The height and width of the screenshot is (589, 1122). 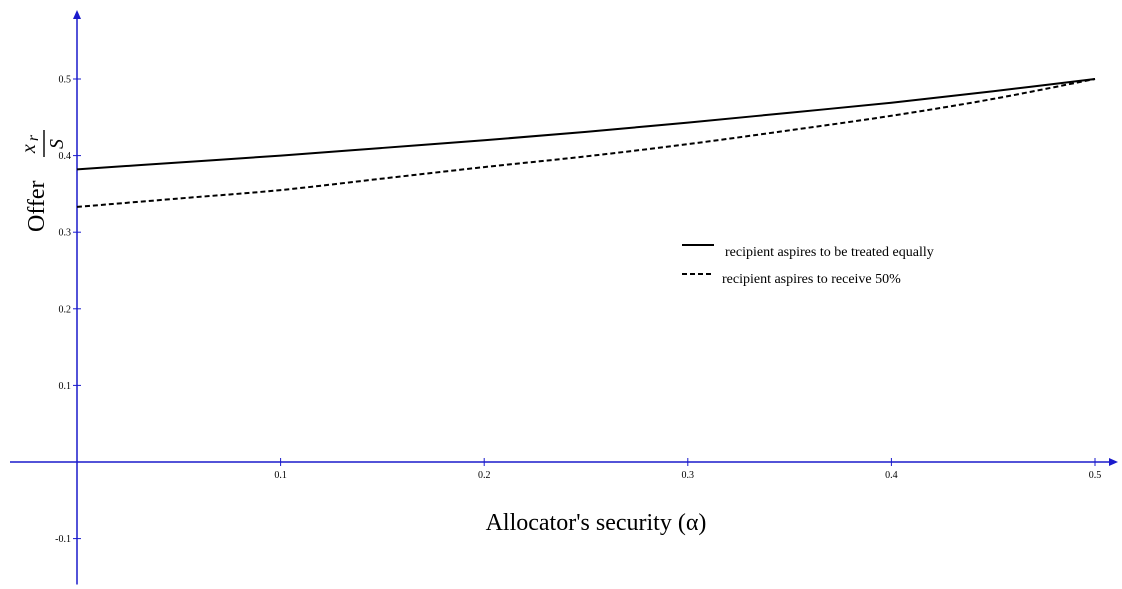 I want to click on x-ticks: 0.1 0.2 0.3 0.4 0.5, so click(x=687, y=469).